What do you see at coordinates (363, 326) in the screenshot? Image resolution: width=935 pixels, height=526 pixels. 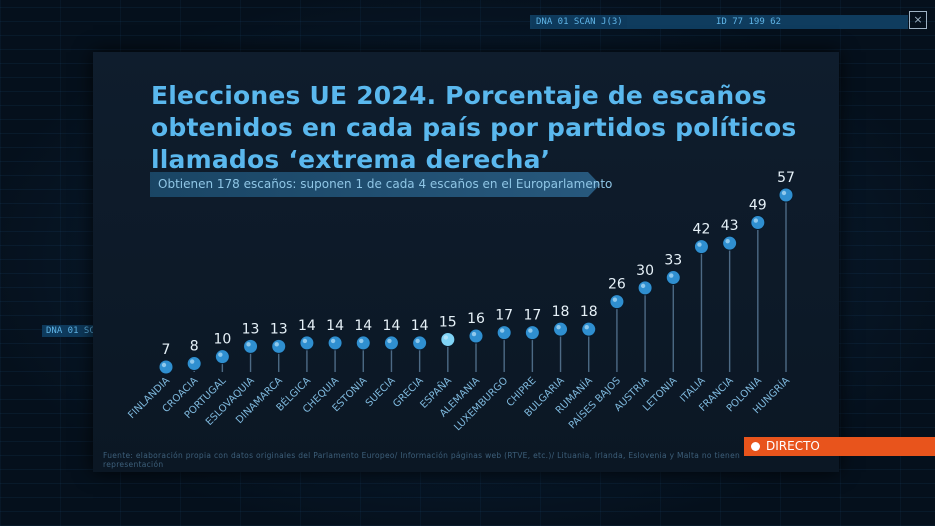 I see `value-label-estonia: 14` at bounding box center [363, 326].